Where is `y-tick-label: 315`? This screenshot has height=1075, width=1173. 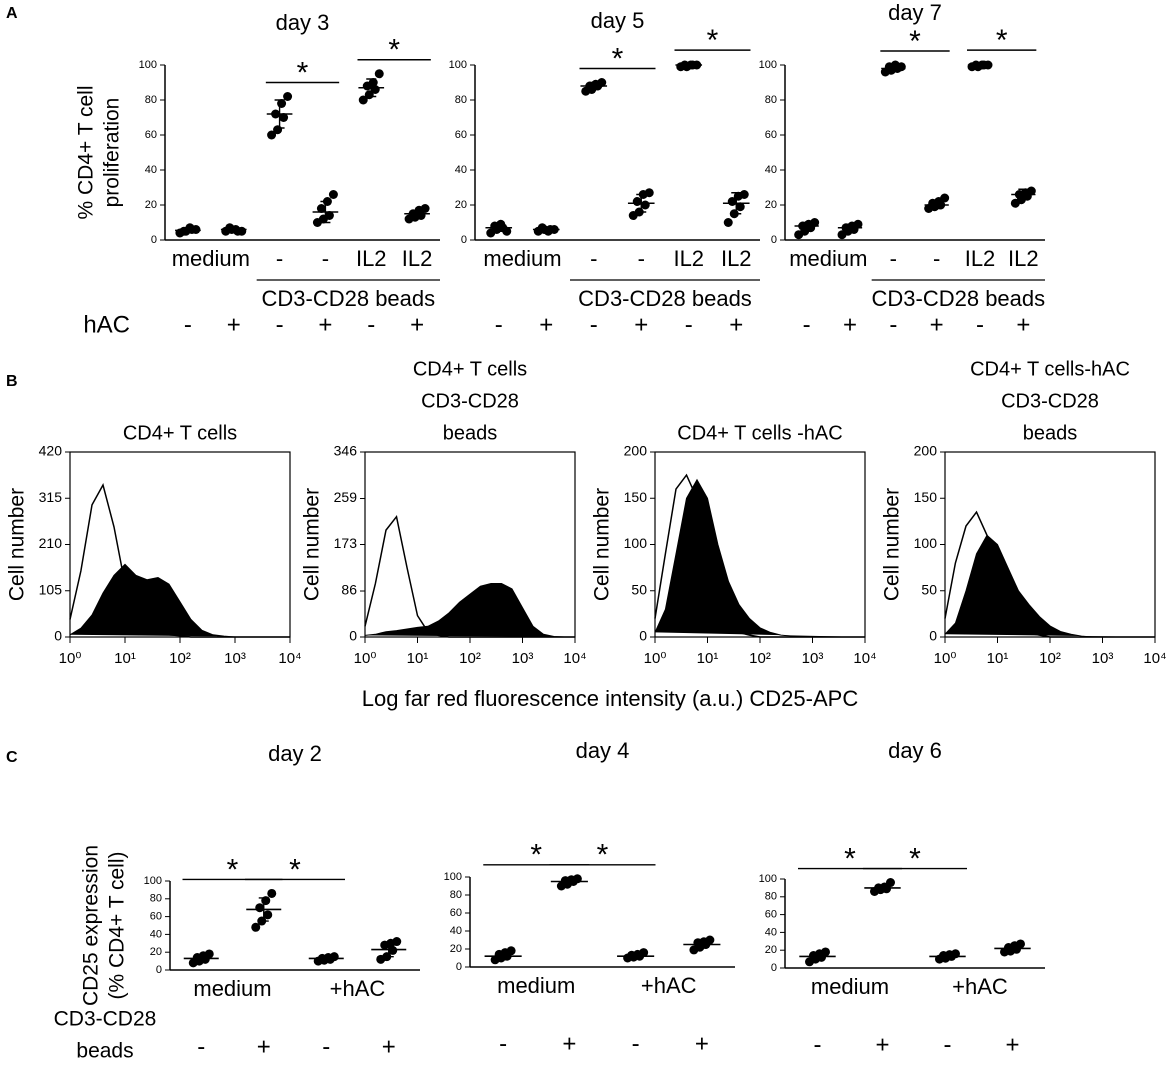
y-tick-label: 315 is located at coordinates (51, 497).